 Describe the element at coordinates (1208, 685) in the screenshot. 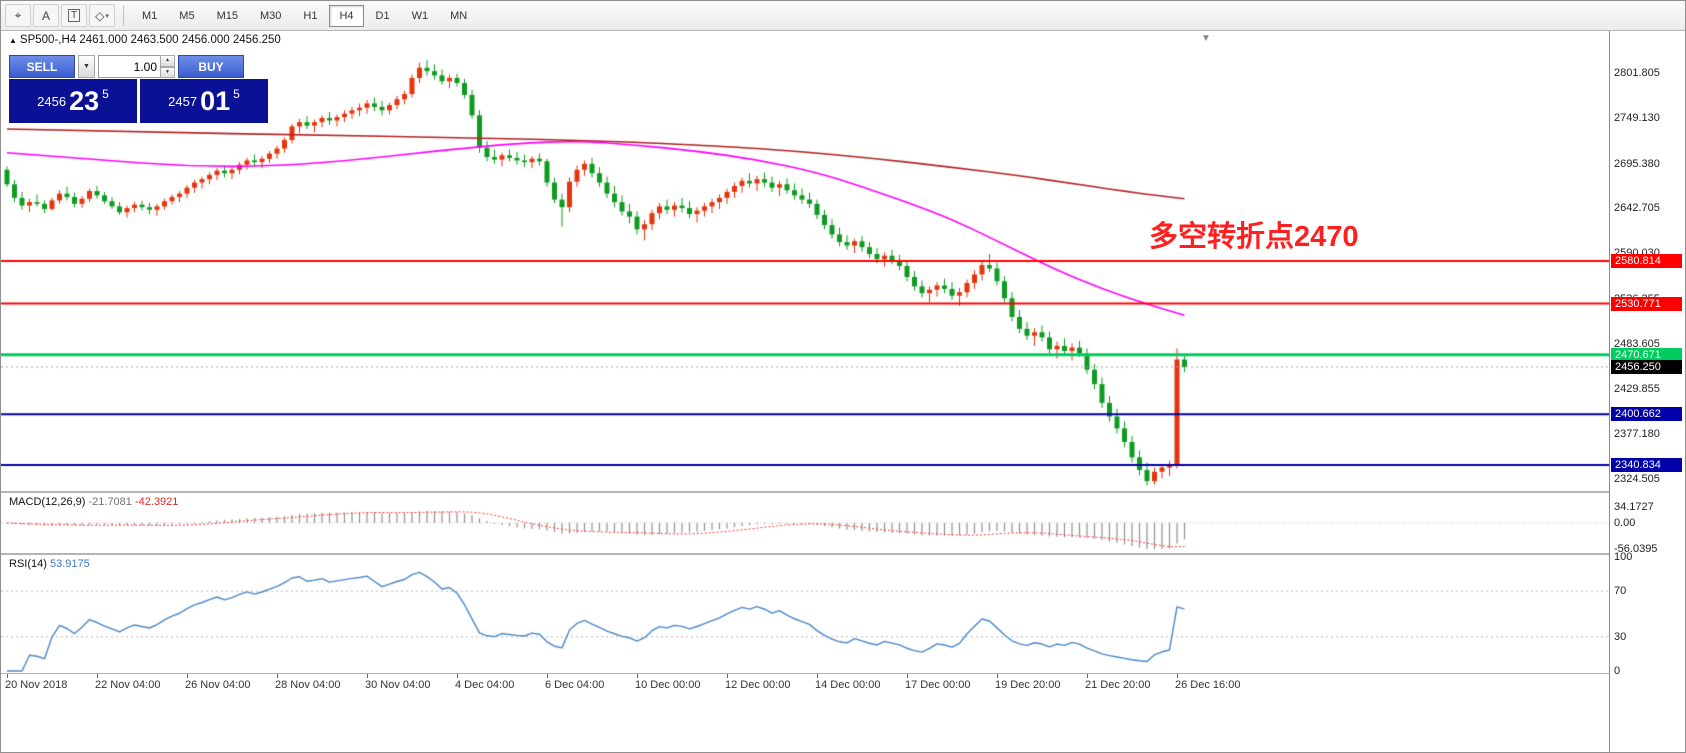

I see `time-axis-label: 26 Dec 16:00` at that location.